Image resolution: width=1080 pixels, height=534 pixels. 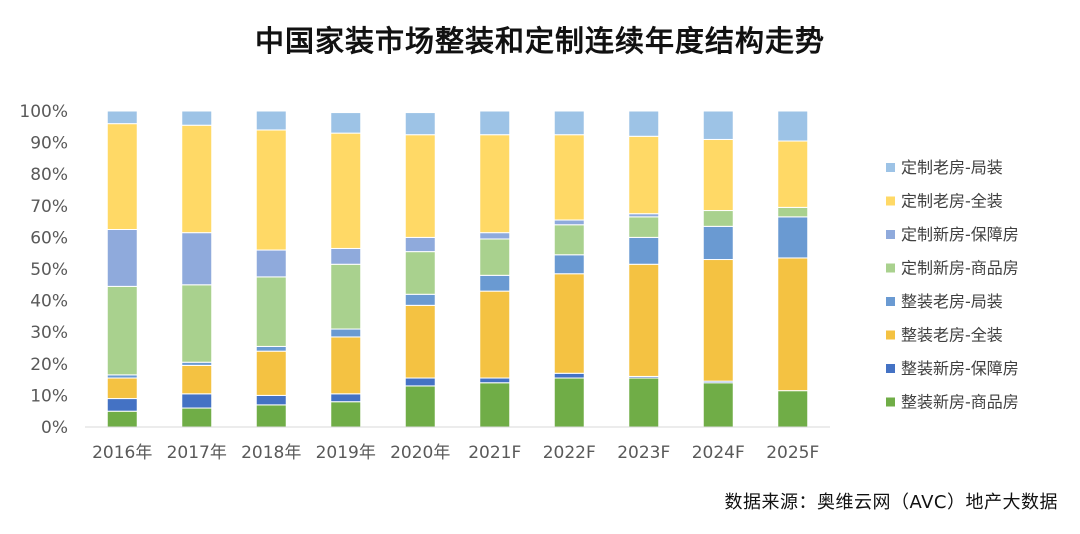 I want to click on x-tick-label: 2023F, so click(x=643, y=453).